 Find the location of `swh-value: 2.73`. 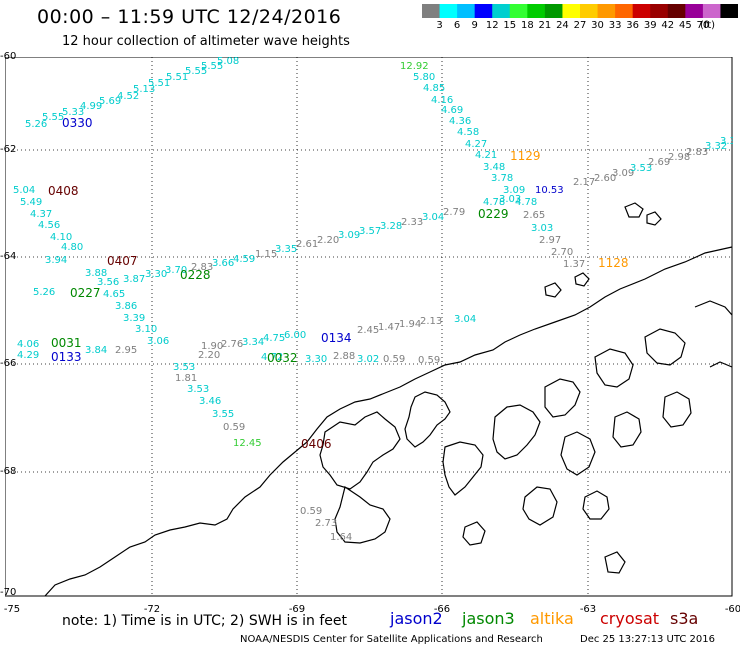

swh-value: 2.73 is located at coordinates (326, 523).